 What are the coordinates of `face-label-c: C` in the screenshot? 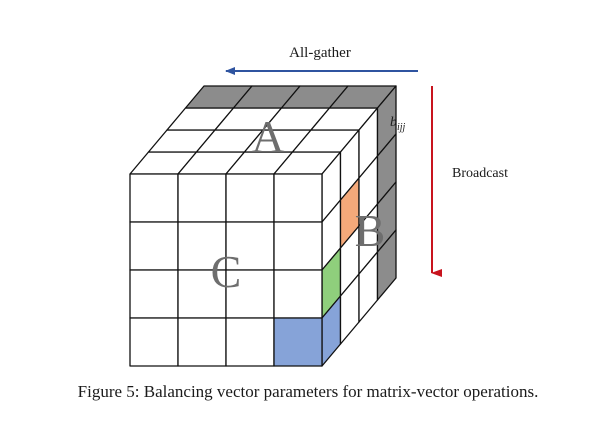 It's located at (226, 271).